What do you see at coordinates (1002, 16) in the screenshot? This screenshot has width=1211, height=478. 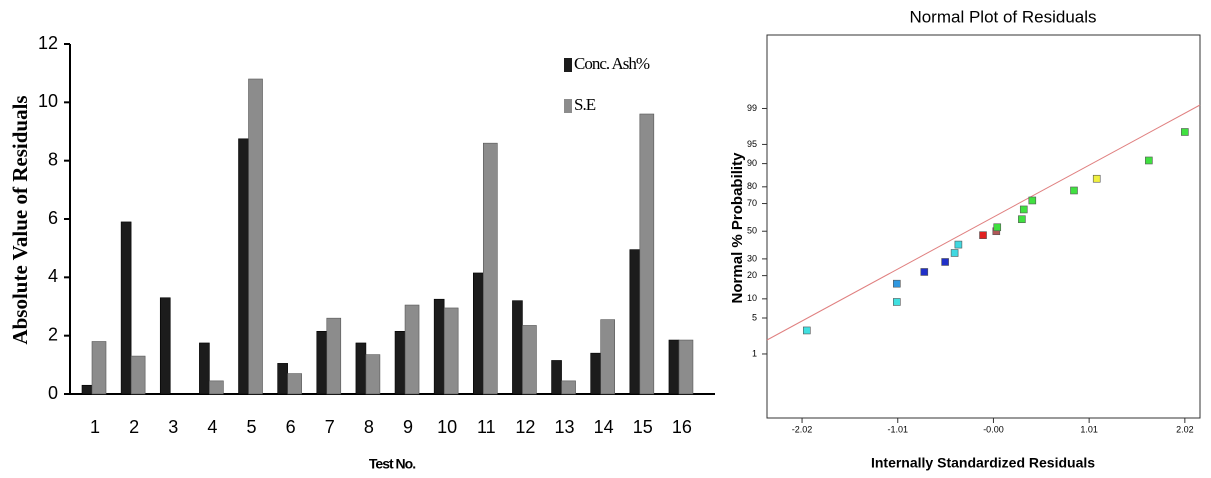 I see `chart-title: Normal Plot of Residuals` at bounding box center [1002, 16].